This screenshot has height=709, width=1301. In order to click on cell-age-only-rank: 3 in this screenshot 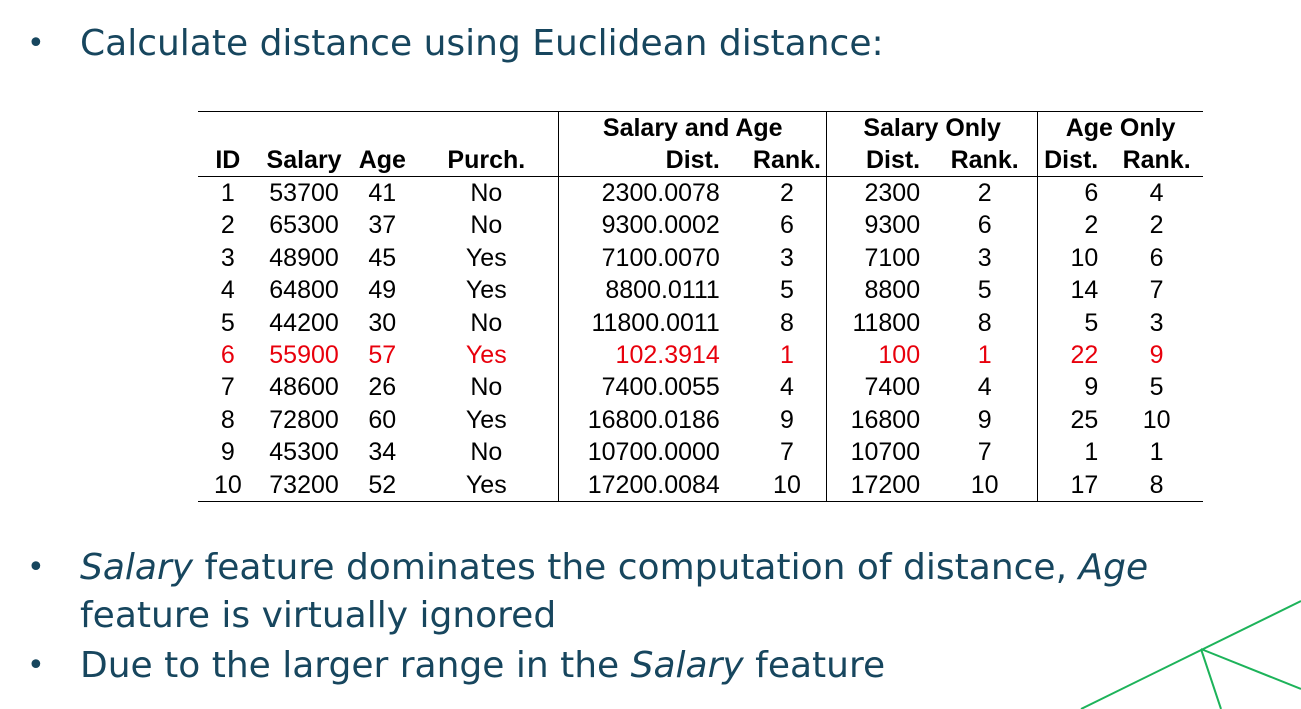, I will do `click(1156, 322)`.